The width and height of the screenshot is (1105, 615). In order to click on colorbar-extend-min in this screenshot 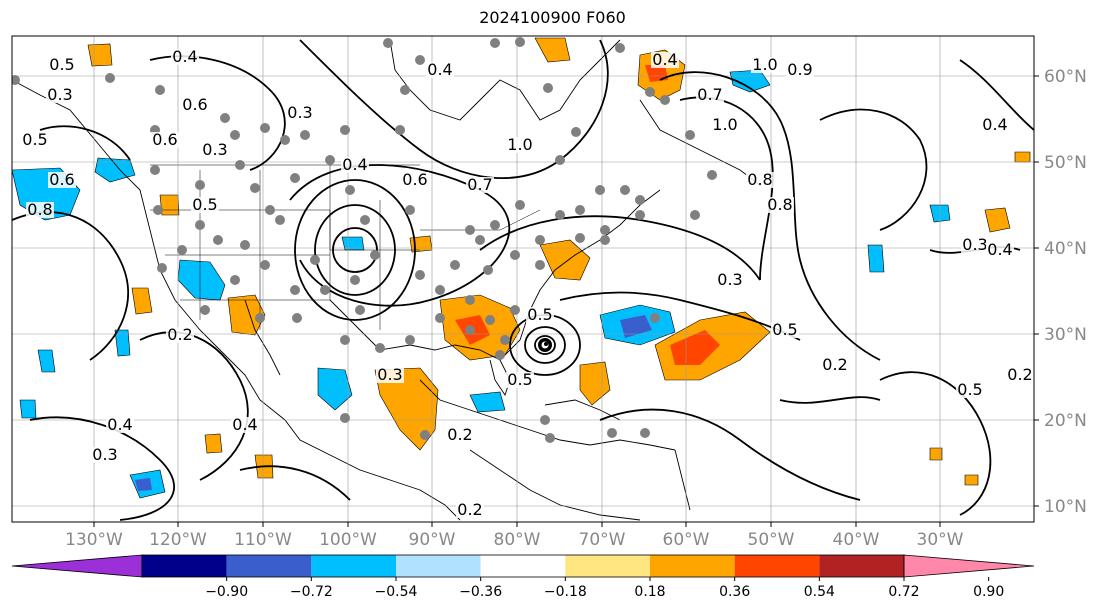, I will do `click(77, 566)`.